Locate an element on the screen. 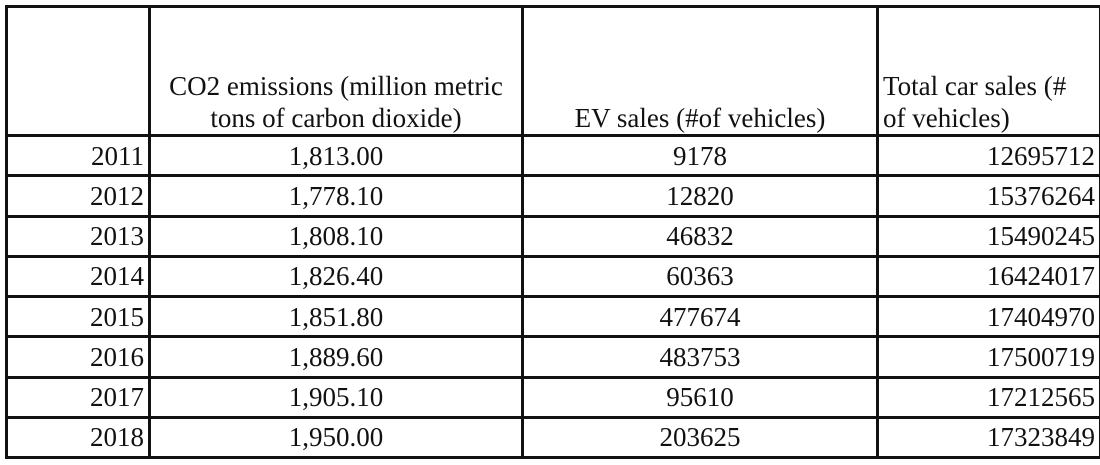 The width and height of the screenshot is (1100, 465). cell-ev-sales: 46832 is located at coordinates (700, 236).